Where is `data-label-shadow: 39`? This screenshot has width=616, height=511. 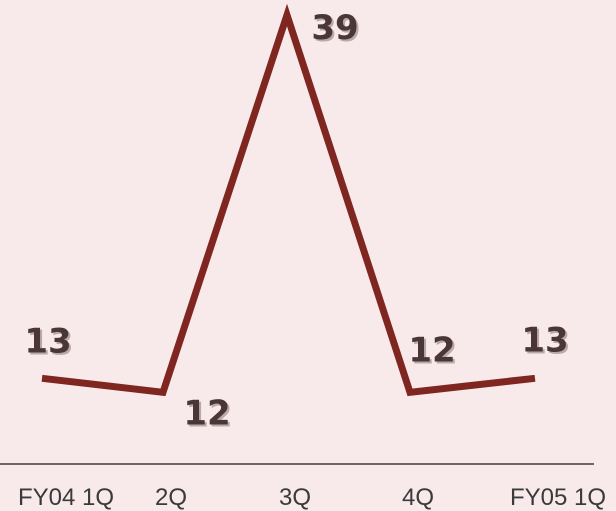 data-label-shadow: 39 is located at coordinates (336, 30).